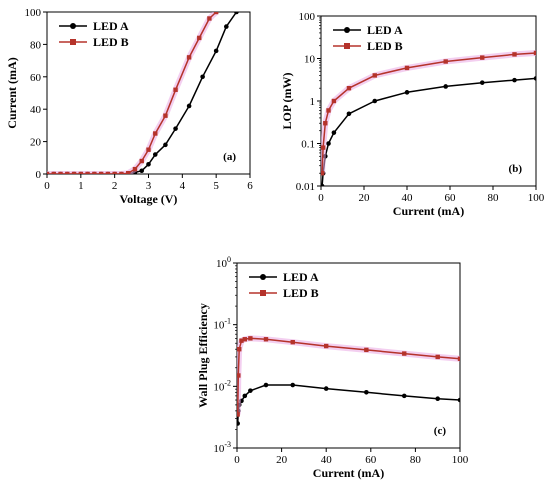  What do you see at coordinates (229, 157) in the screenshot?
I see `panel-label: (a)` at bounding box center [229, 157].